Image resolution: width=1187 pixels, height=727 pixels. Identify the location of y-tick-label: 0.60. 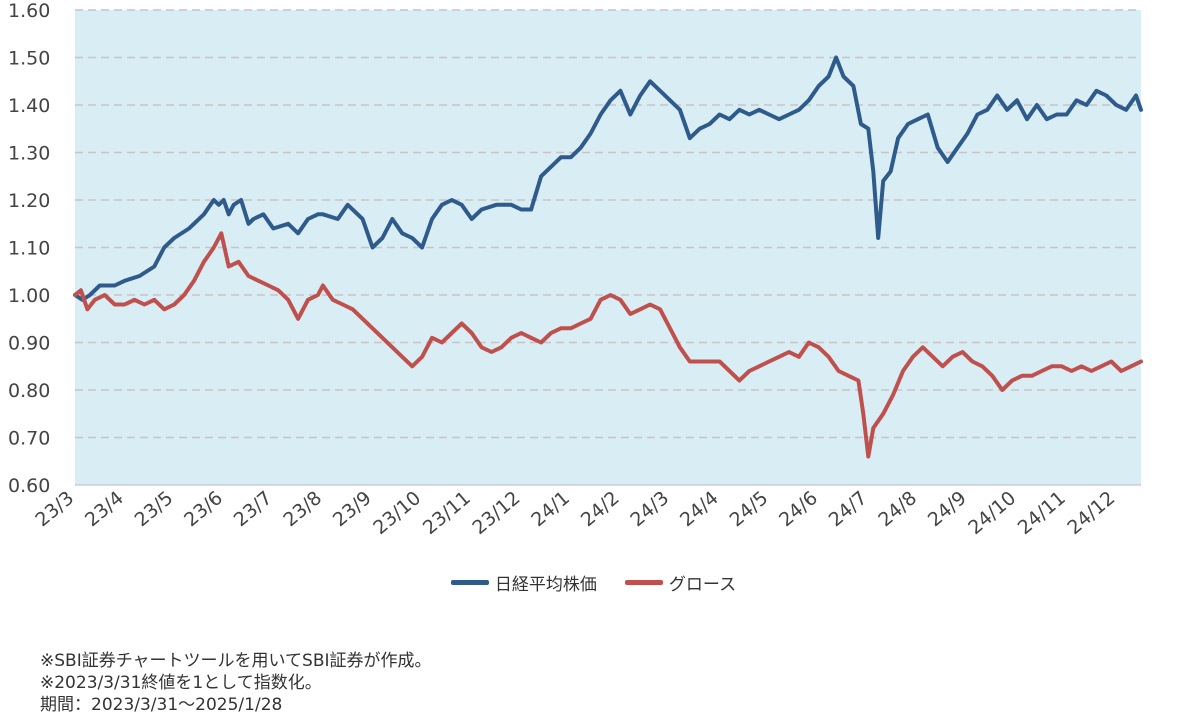
(29, 486).